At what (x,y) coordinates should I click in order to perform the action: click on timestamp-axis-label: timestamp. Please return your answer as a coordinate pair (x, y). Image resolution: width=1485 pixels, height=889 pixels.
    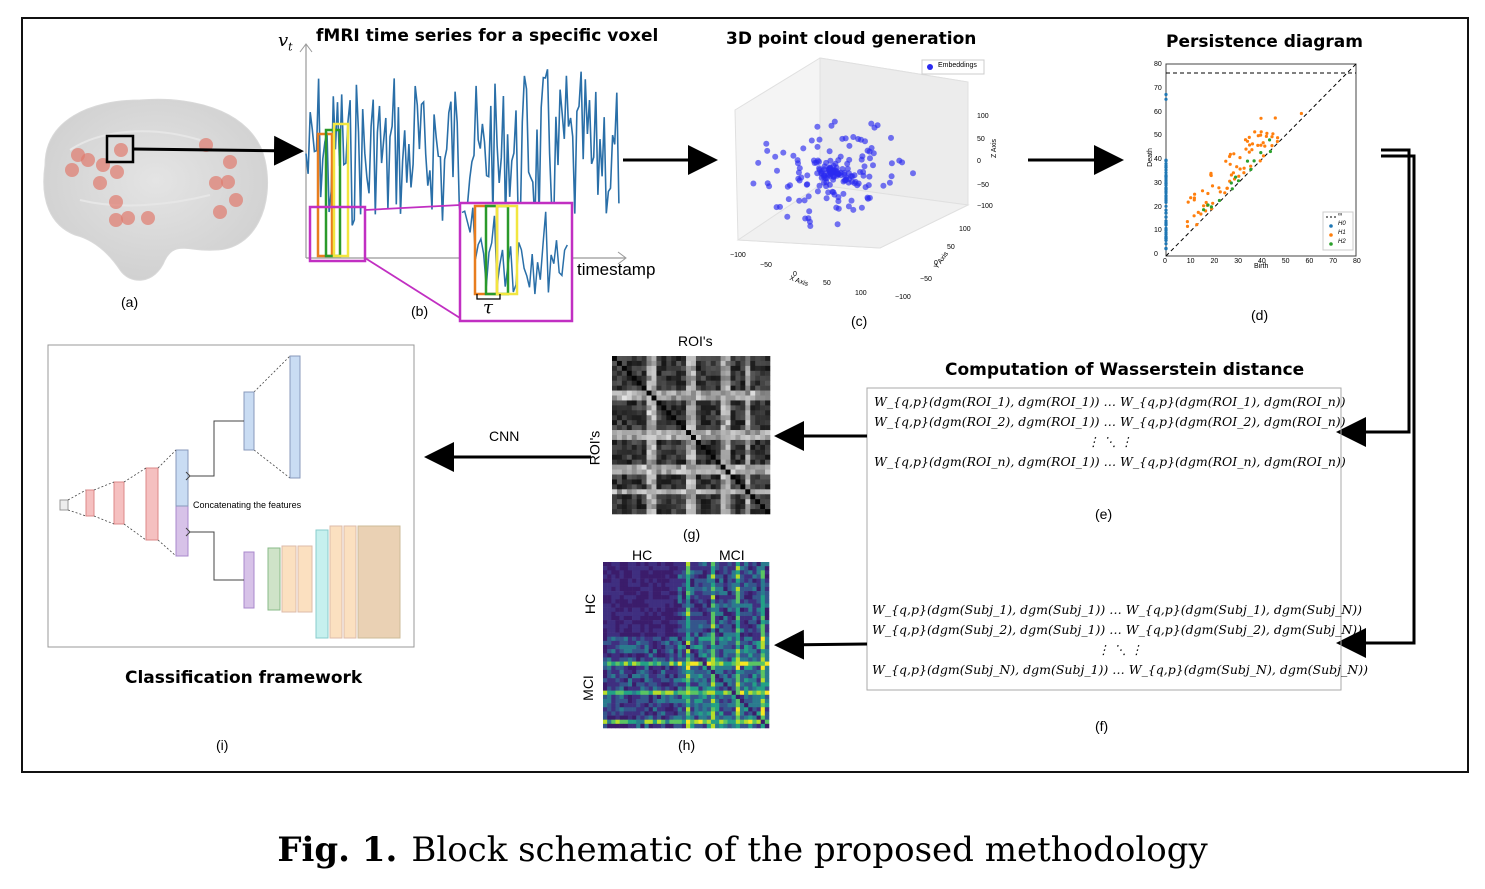
    Looking at the image, I should click on (616, 269).